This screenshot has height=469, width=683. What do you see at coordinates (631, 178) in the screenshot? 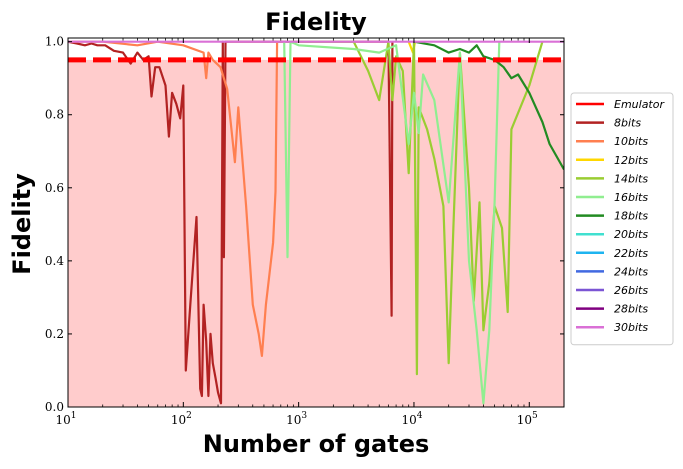
I see `legend-entry: 14bits` at bounding box center [631, 178].